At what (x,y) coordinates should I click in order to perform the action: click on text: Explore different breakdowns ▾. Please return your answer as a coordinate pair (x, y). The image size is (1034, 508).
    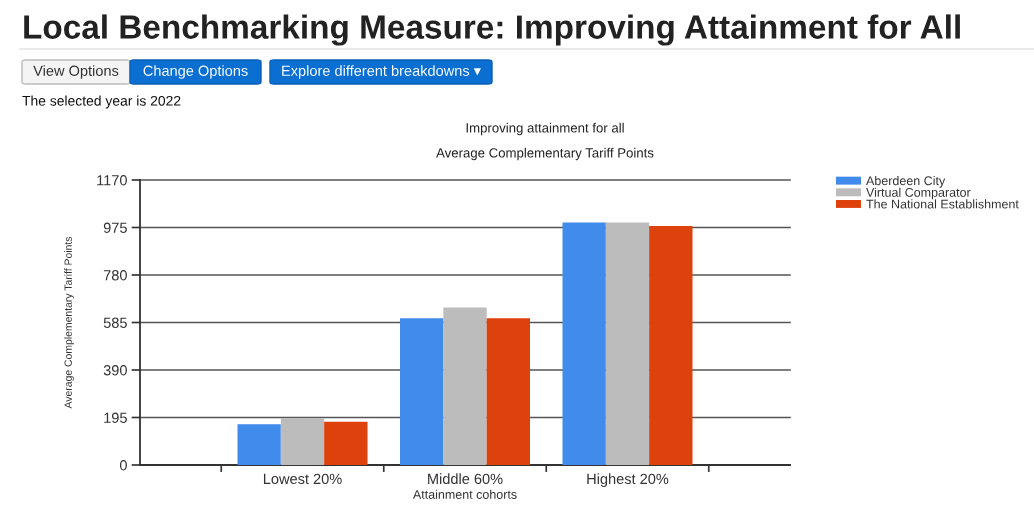
    Looking at the image, I should click on (381, 72).